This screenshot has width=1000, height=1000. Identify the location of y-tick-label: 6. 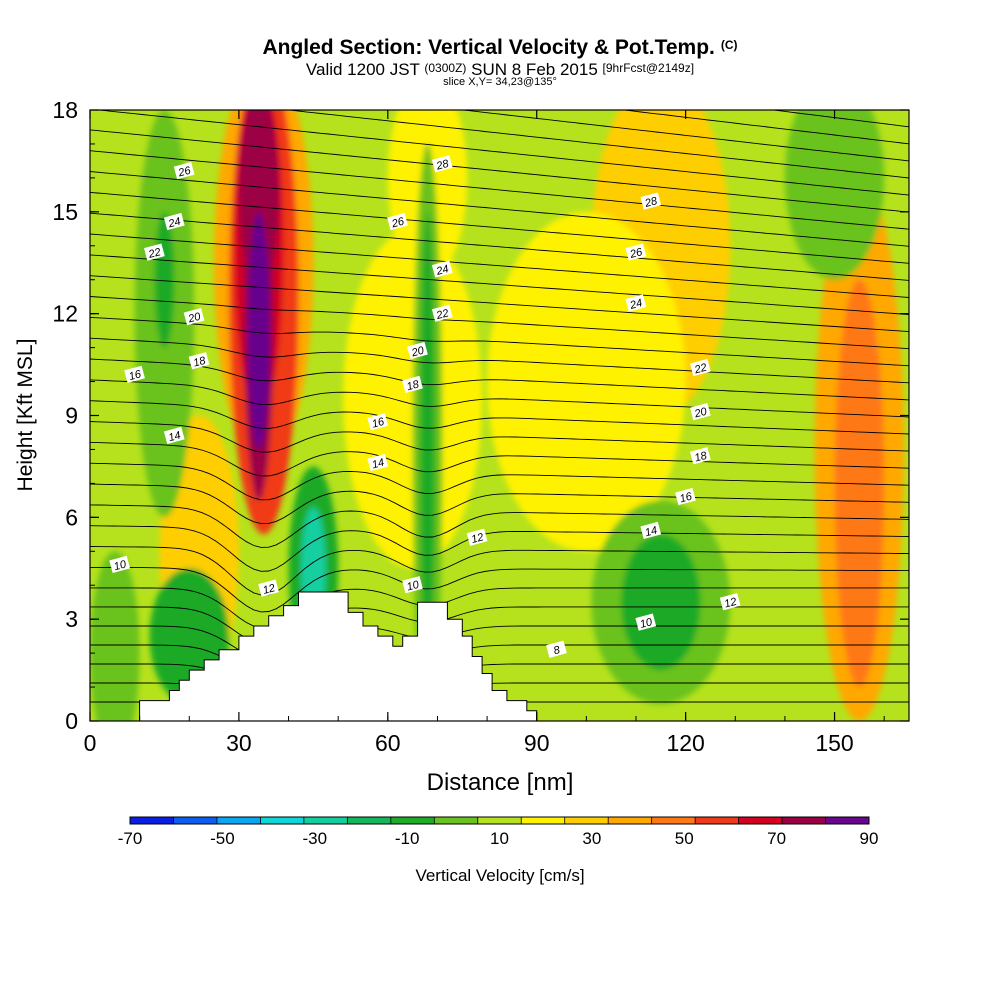
(71, 517).